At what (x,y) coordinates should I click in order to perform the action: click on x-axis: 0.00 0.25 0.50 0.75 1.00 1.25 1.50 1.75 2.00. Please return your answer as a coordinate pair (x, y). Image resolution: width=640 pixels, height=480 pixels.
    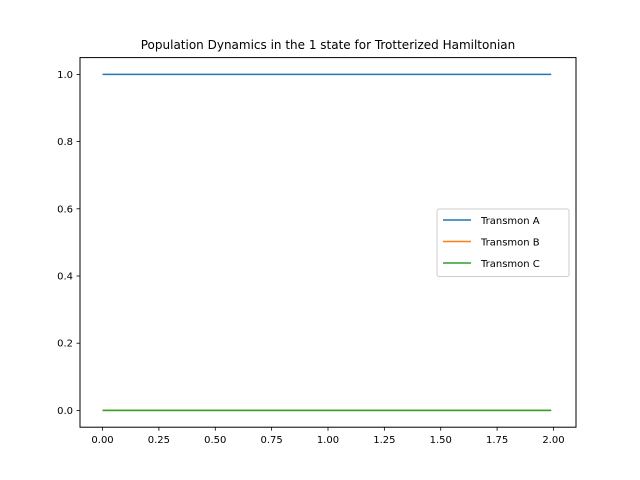
    Looking at the image, I should click on (328, 436).